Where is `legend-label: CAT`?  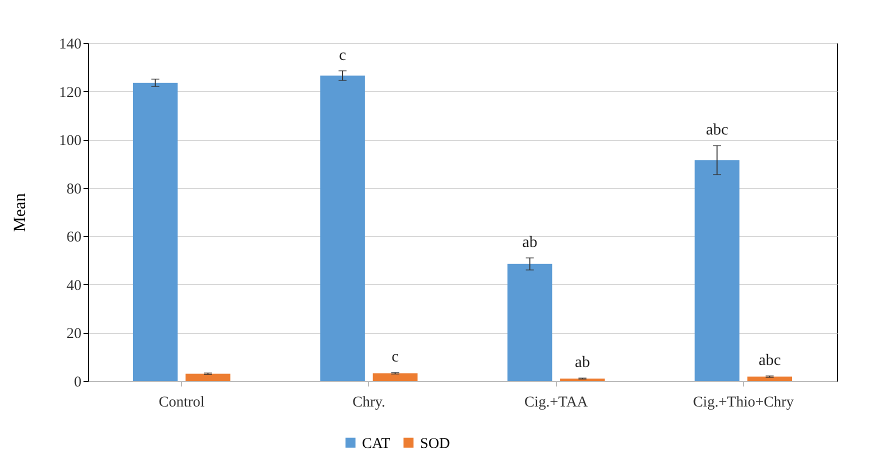
legend-label: CAT is located at coordinates (376, 444).